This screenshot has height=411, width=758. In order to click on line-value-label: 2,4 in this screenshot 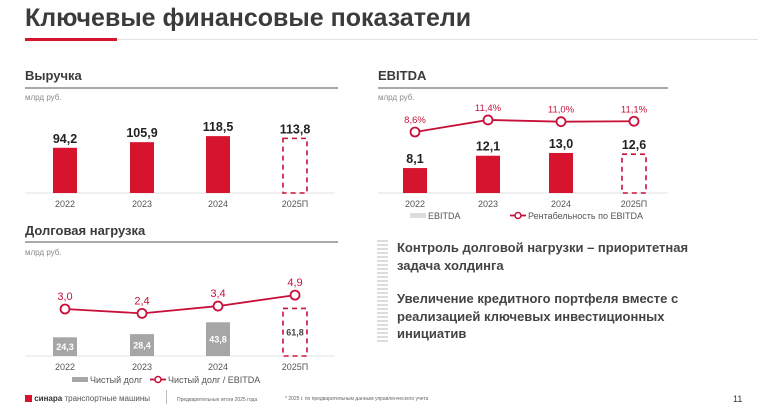, I will do `click(141, 301)`.